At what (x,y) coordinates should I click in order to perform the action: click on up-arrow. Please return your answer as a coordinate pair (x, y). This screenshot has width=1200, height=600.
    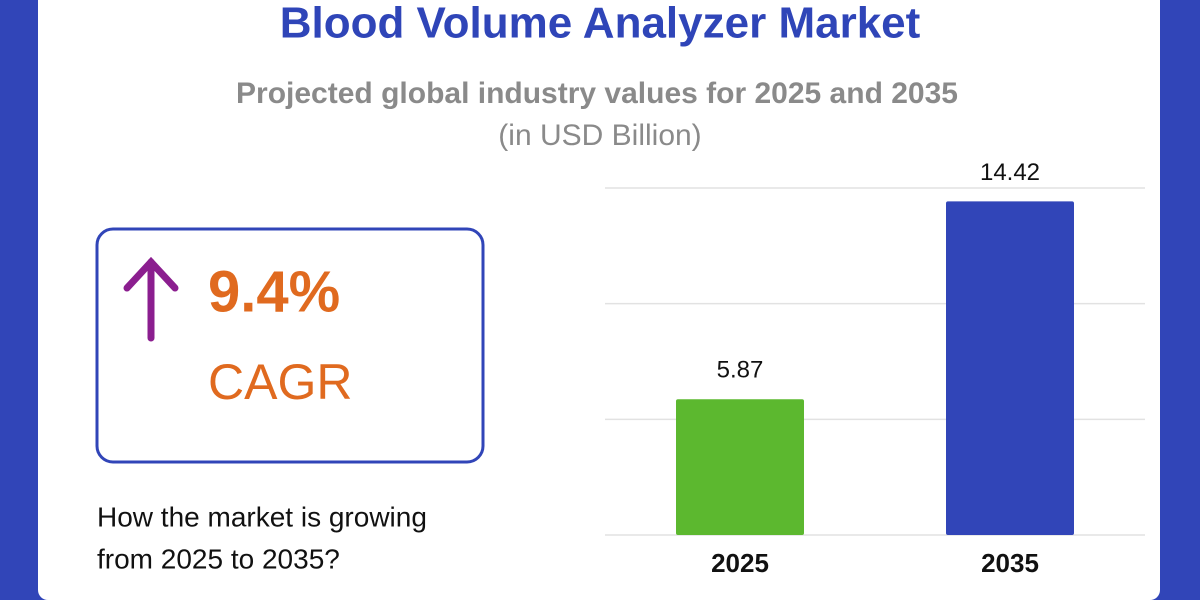
    Looking at the image, I should click on (151, 299).